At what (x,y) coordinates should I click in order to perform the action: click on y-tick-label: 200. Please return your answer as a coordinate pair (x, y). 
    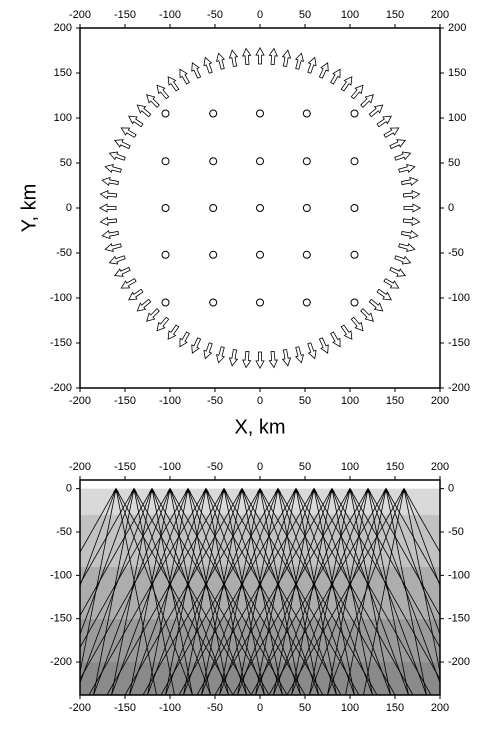
    Looking at the image, I should click on (457, 28).